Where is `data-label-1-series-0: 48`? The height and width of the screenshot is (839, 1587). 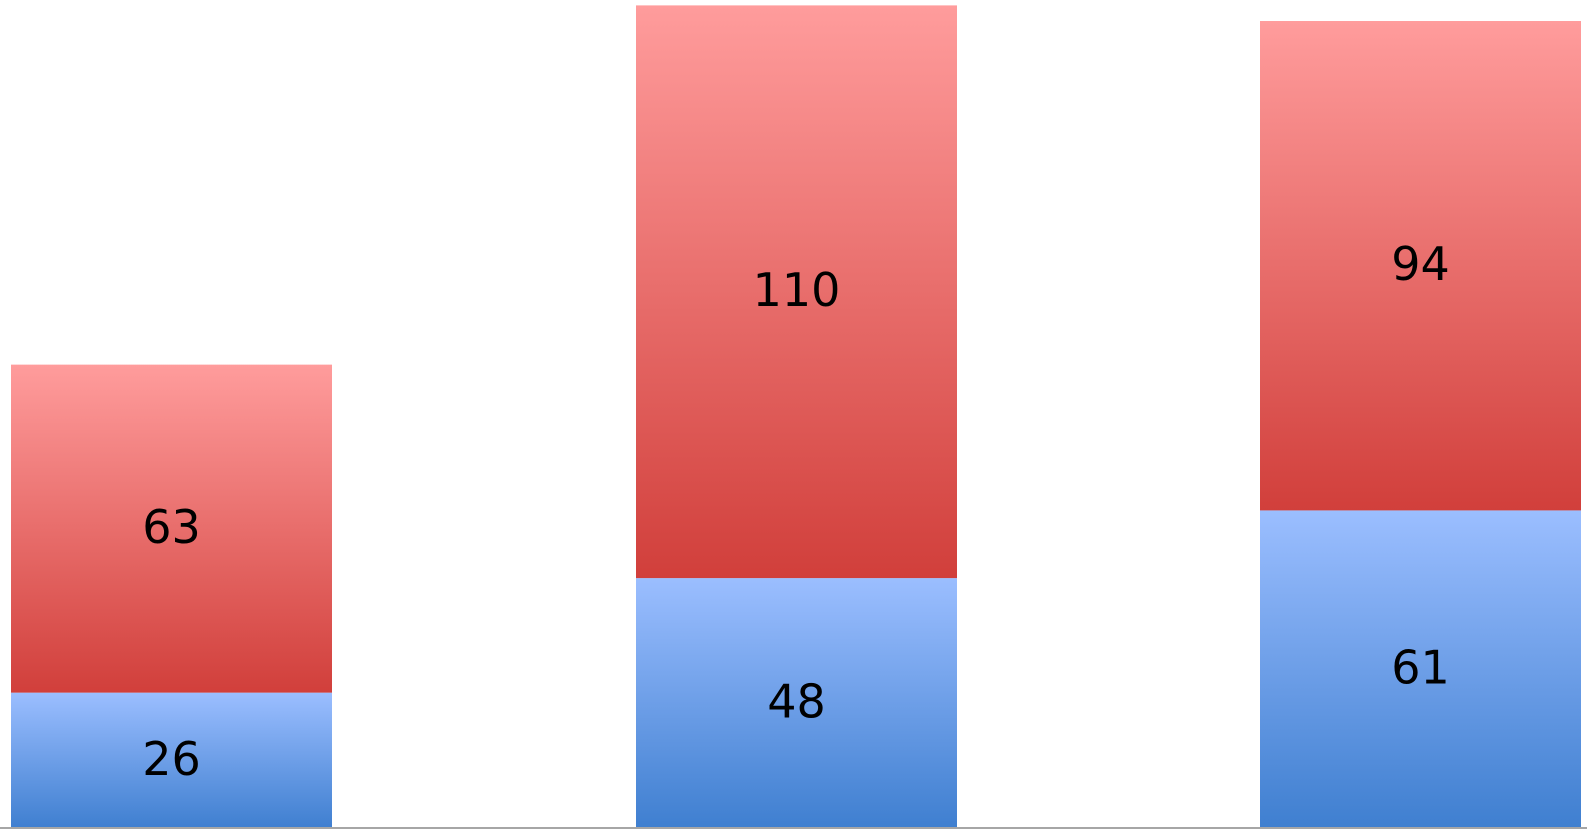
data-label-1-series-0: 48 is located at coordinates (796, 702).